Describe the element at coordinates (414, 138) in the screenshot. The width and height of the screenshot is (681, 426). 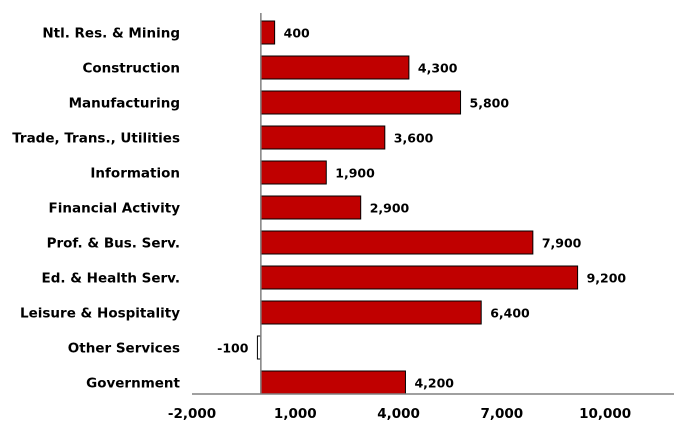
I see `value-label: 3,600` at that location.